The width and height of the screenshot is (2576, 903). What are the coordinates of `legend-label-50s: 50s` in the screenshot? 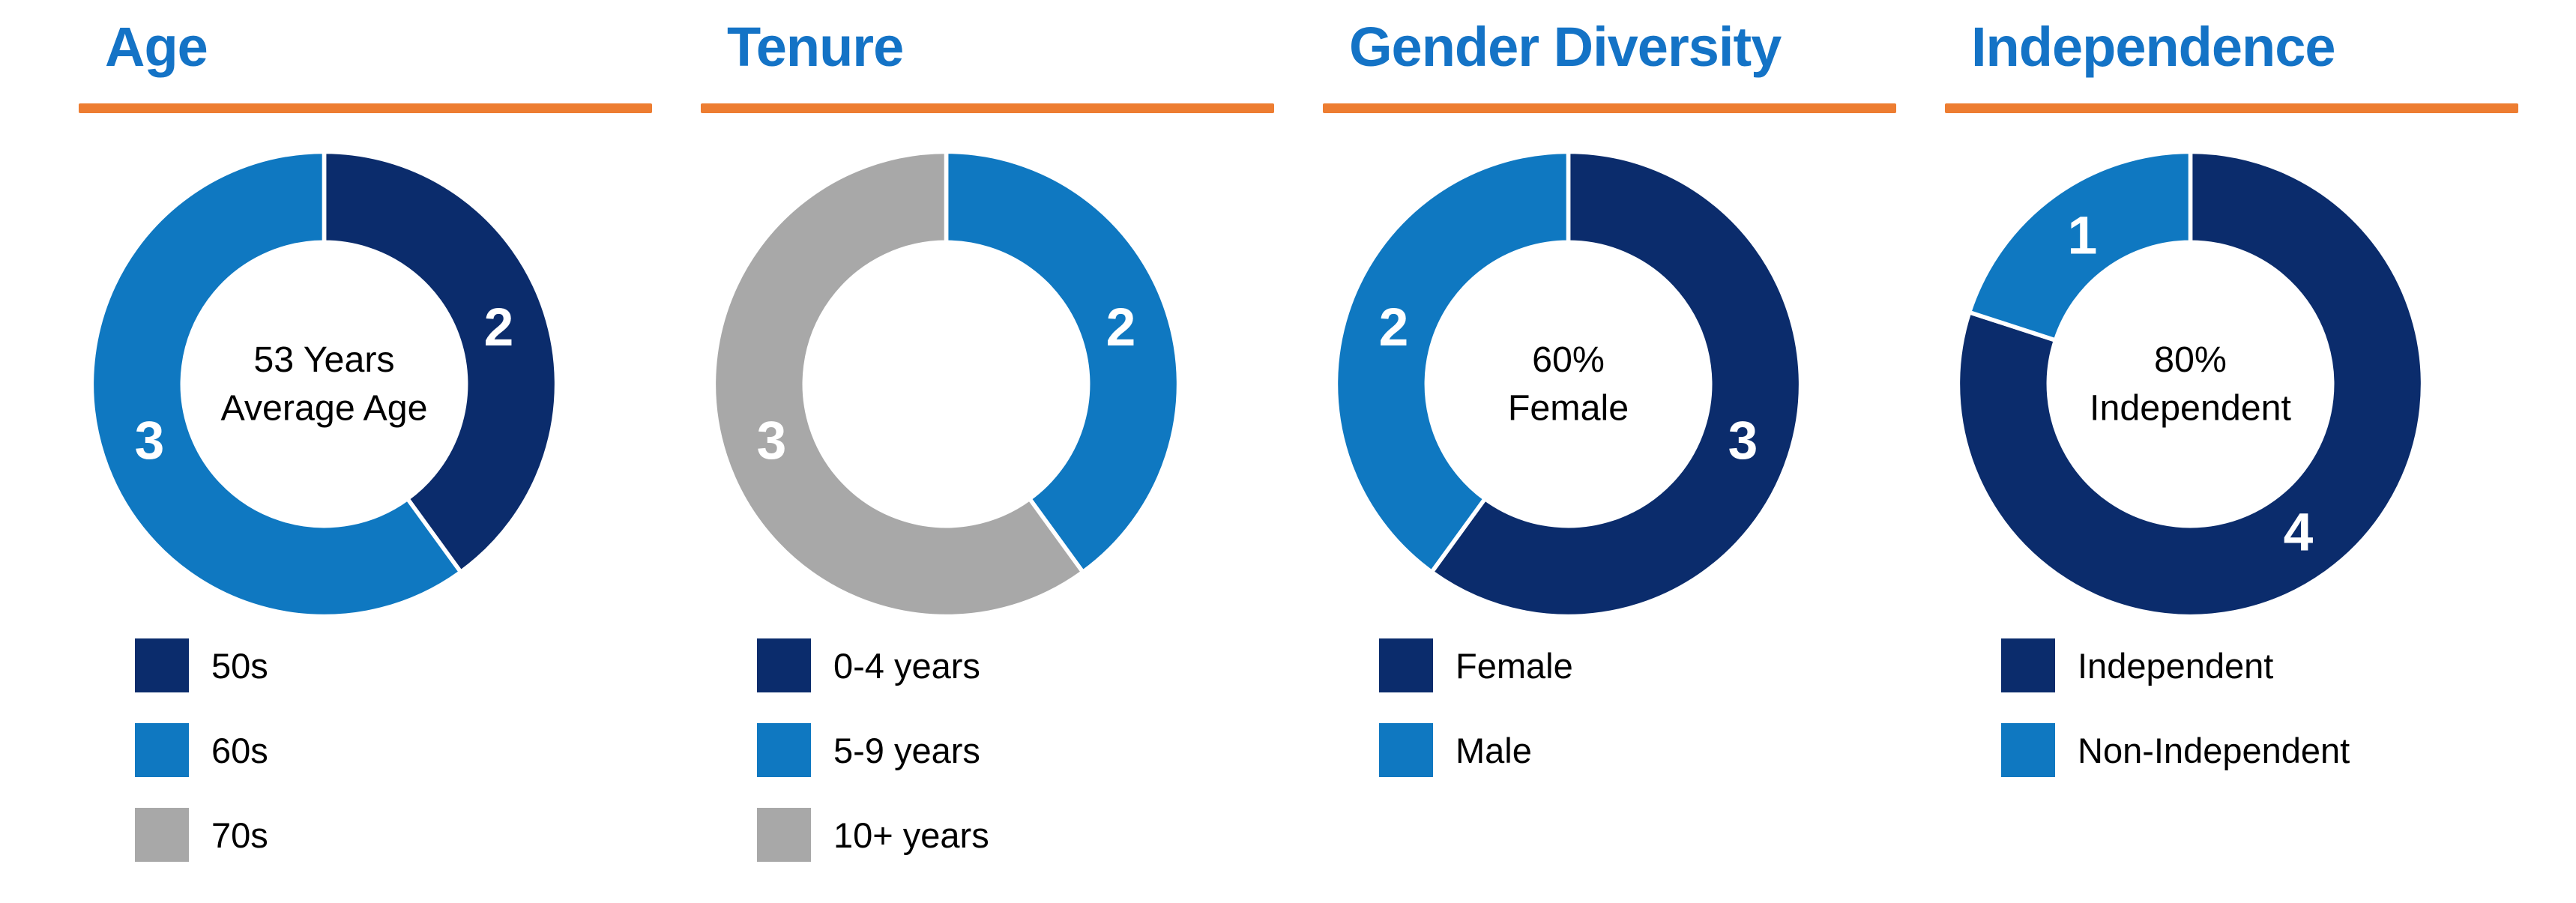 It's located at (239, 665).